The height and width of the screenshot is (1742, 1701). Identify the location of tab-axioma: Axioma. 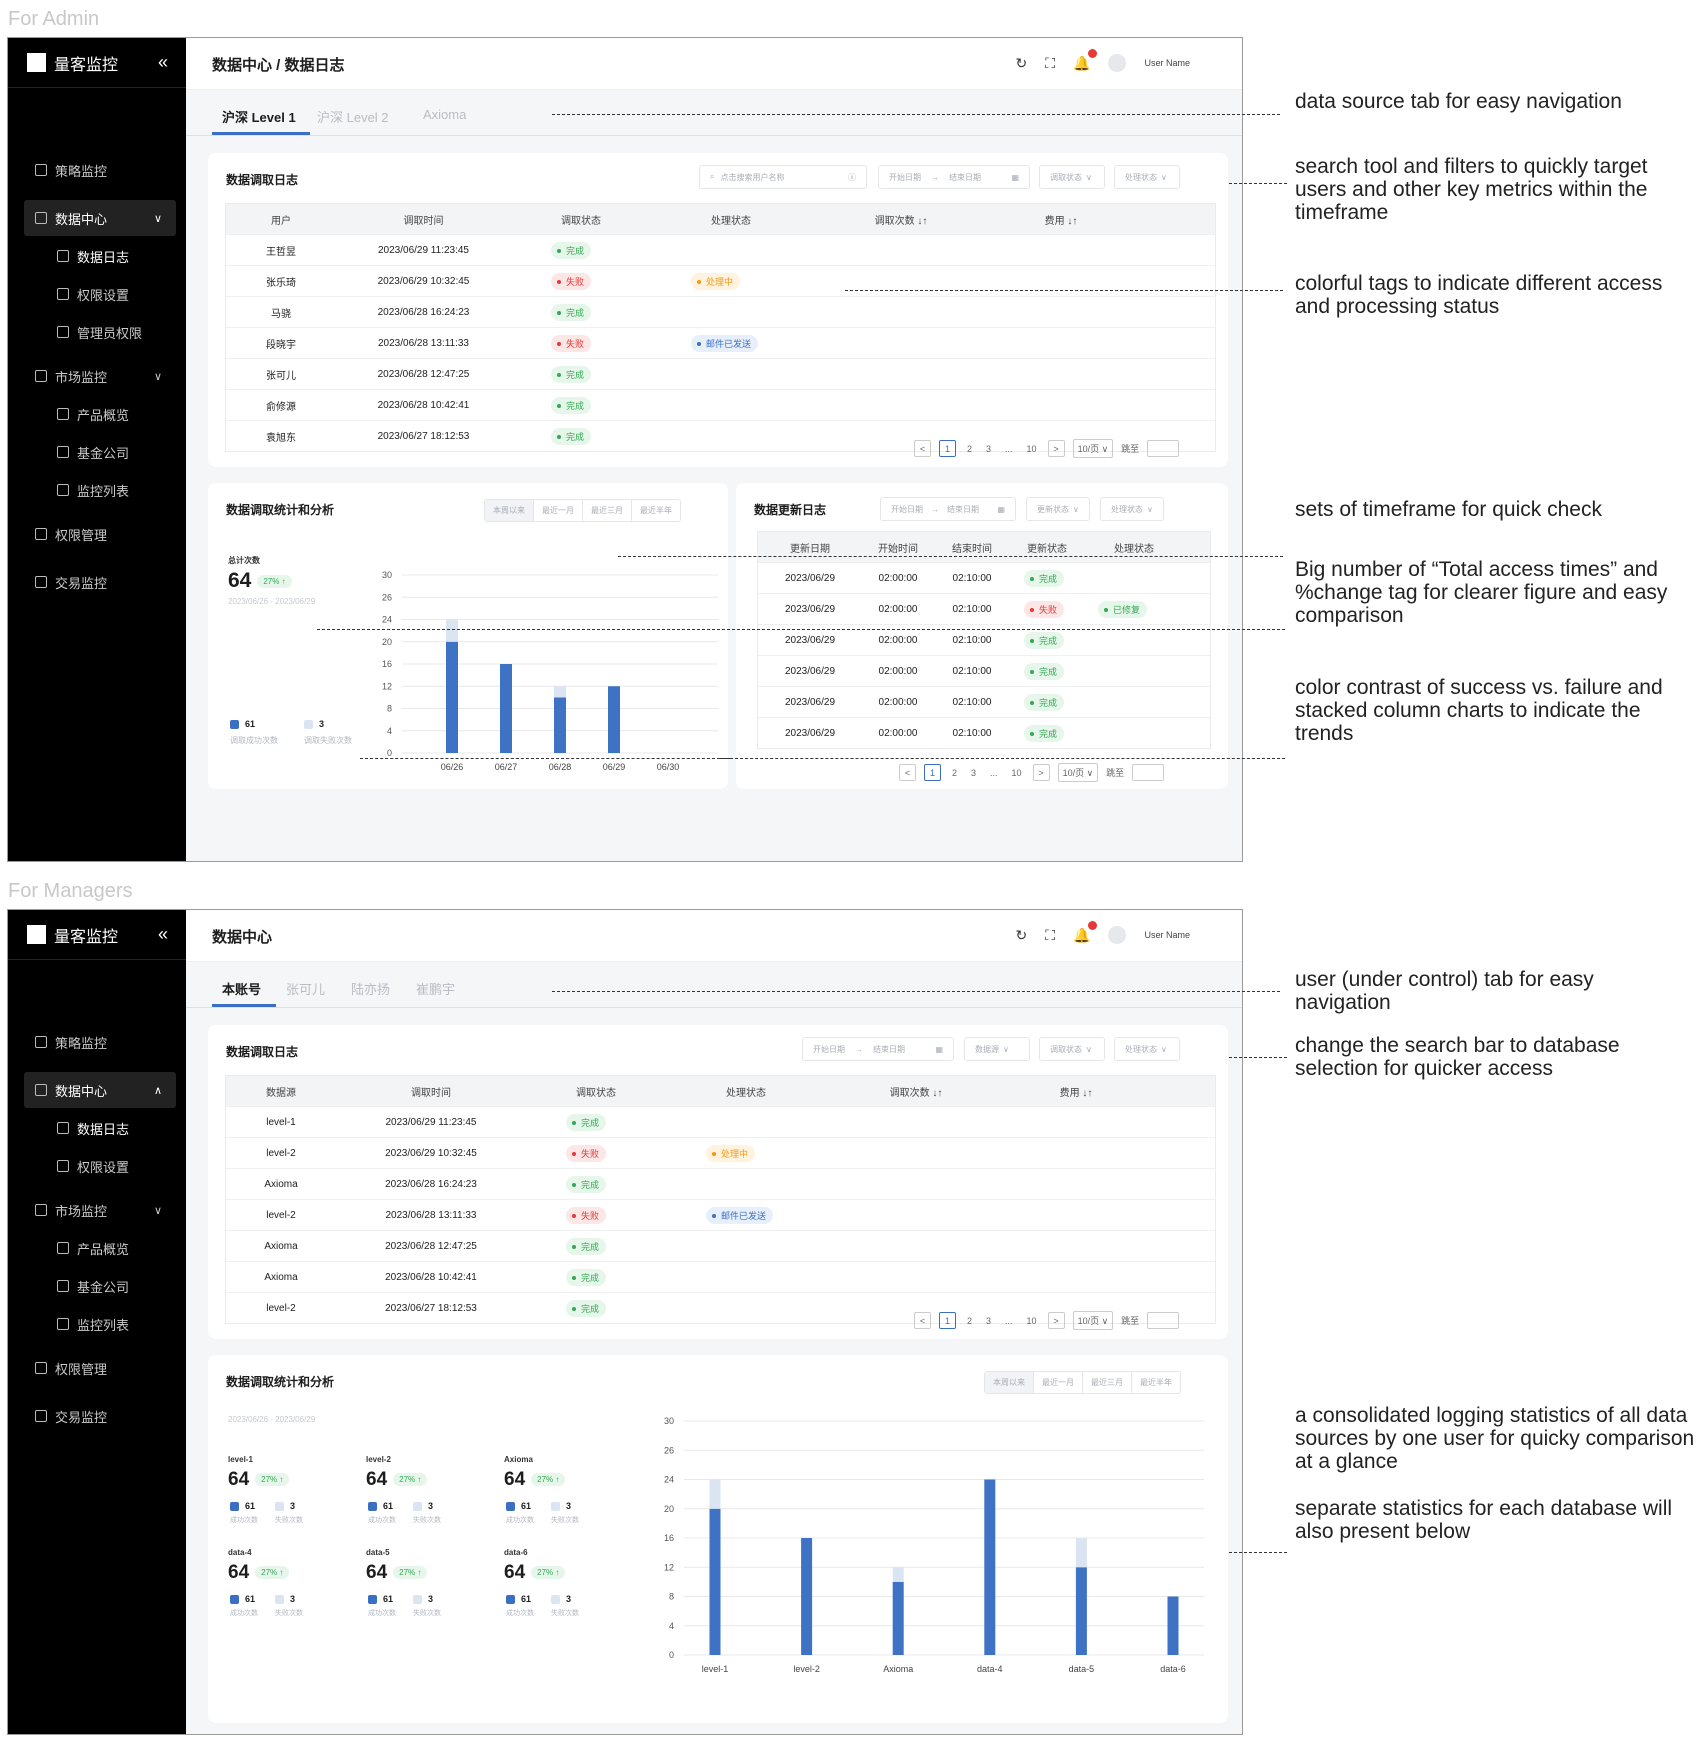
(445, 114).